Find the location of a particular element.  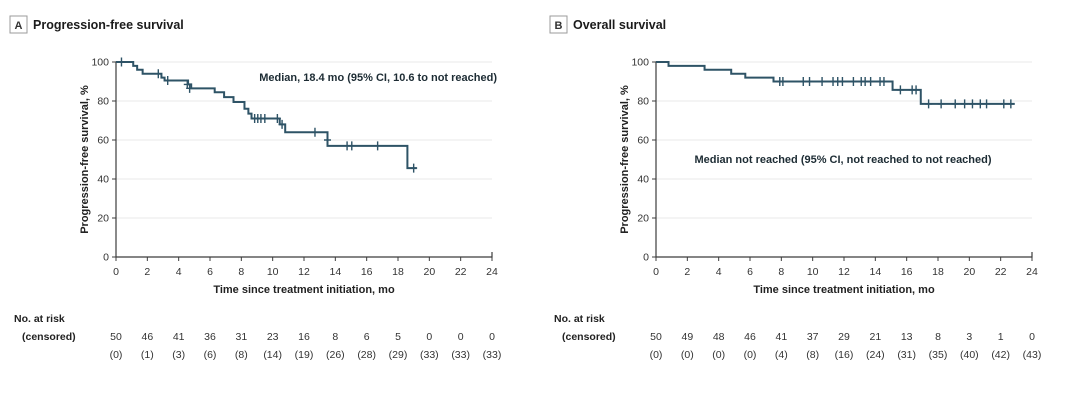

censored-value: (35) is located at coordinates (938, 355).